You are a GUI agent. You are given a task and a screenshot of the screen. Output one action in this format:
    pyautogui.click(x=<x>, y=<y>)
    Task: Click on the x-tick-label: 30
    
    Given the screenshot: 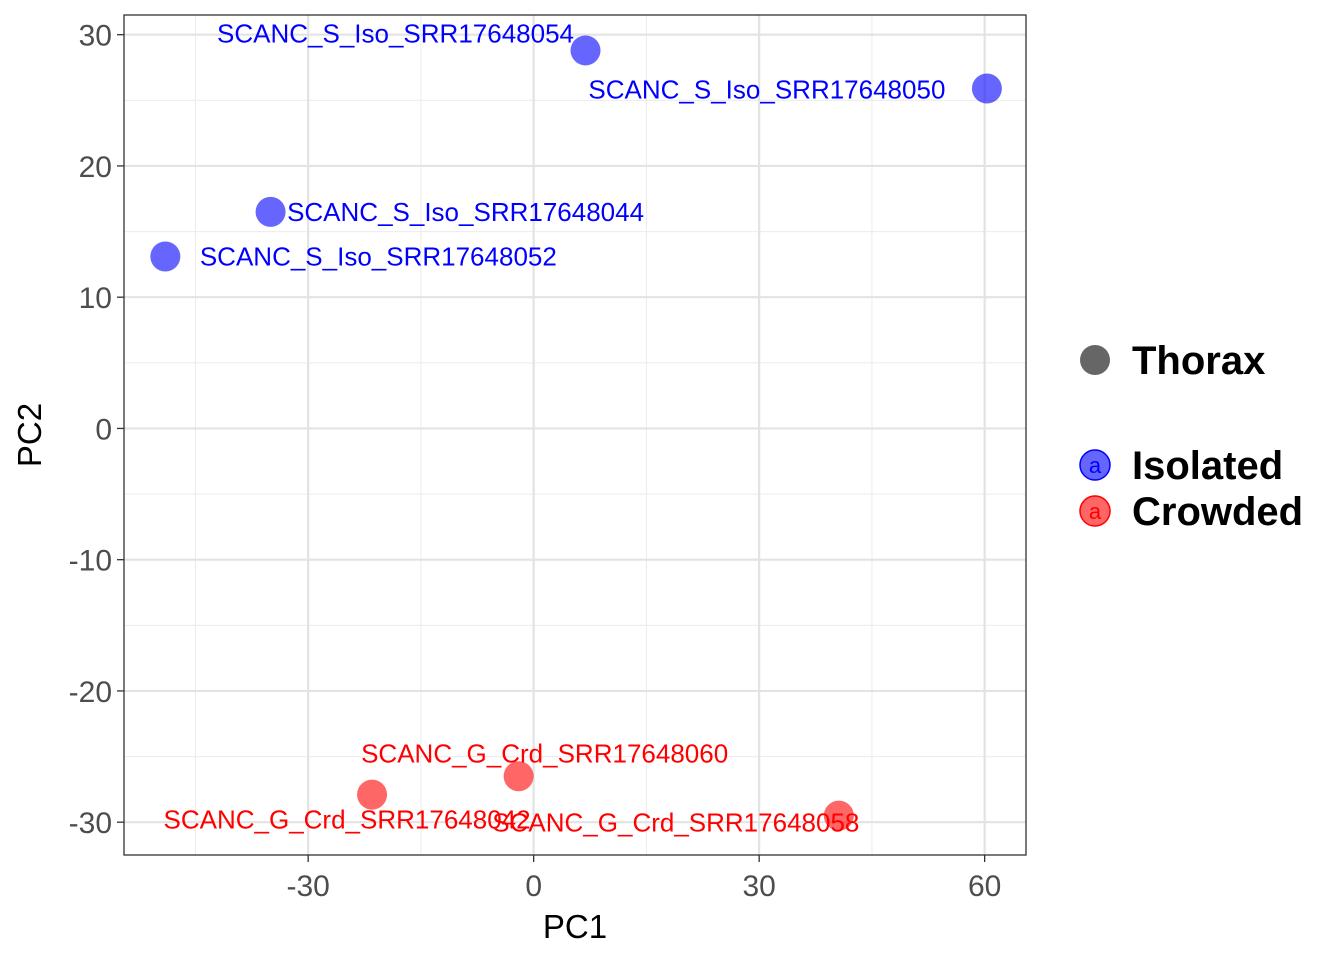 What is the action you would take?
    pyautogui.click(x=758, y=886)
    